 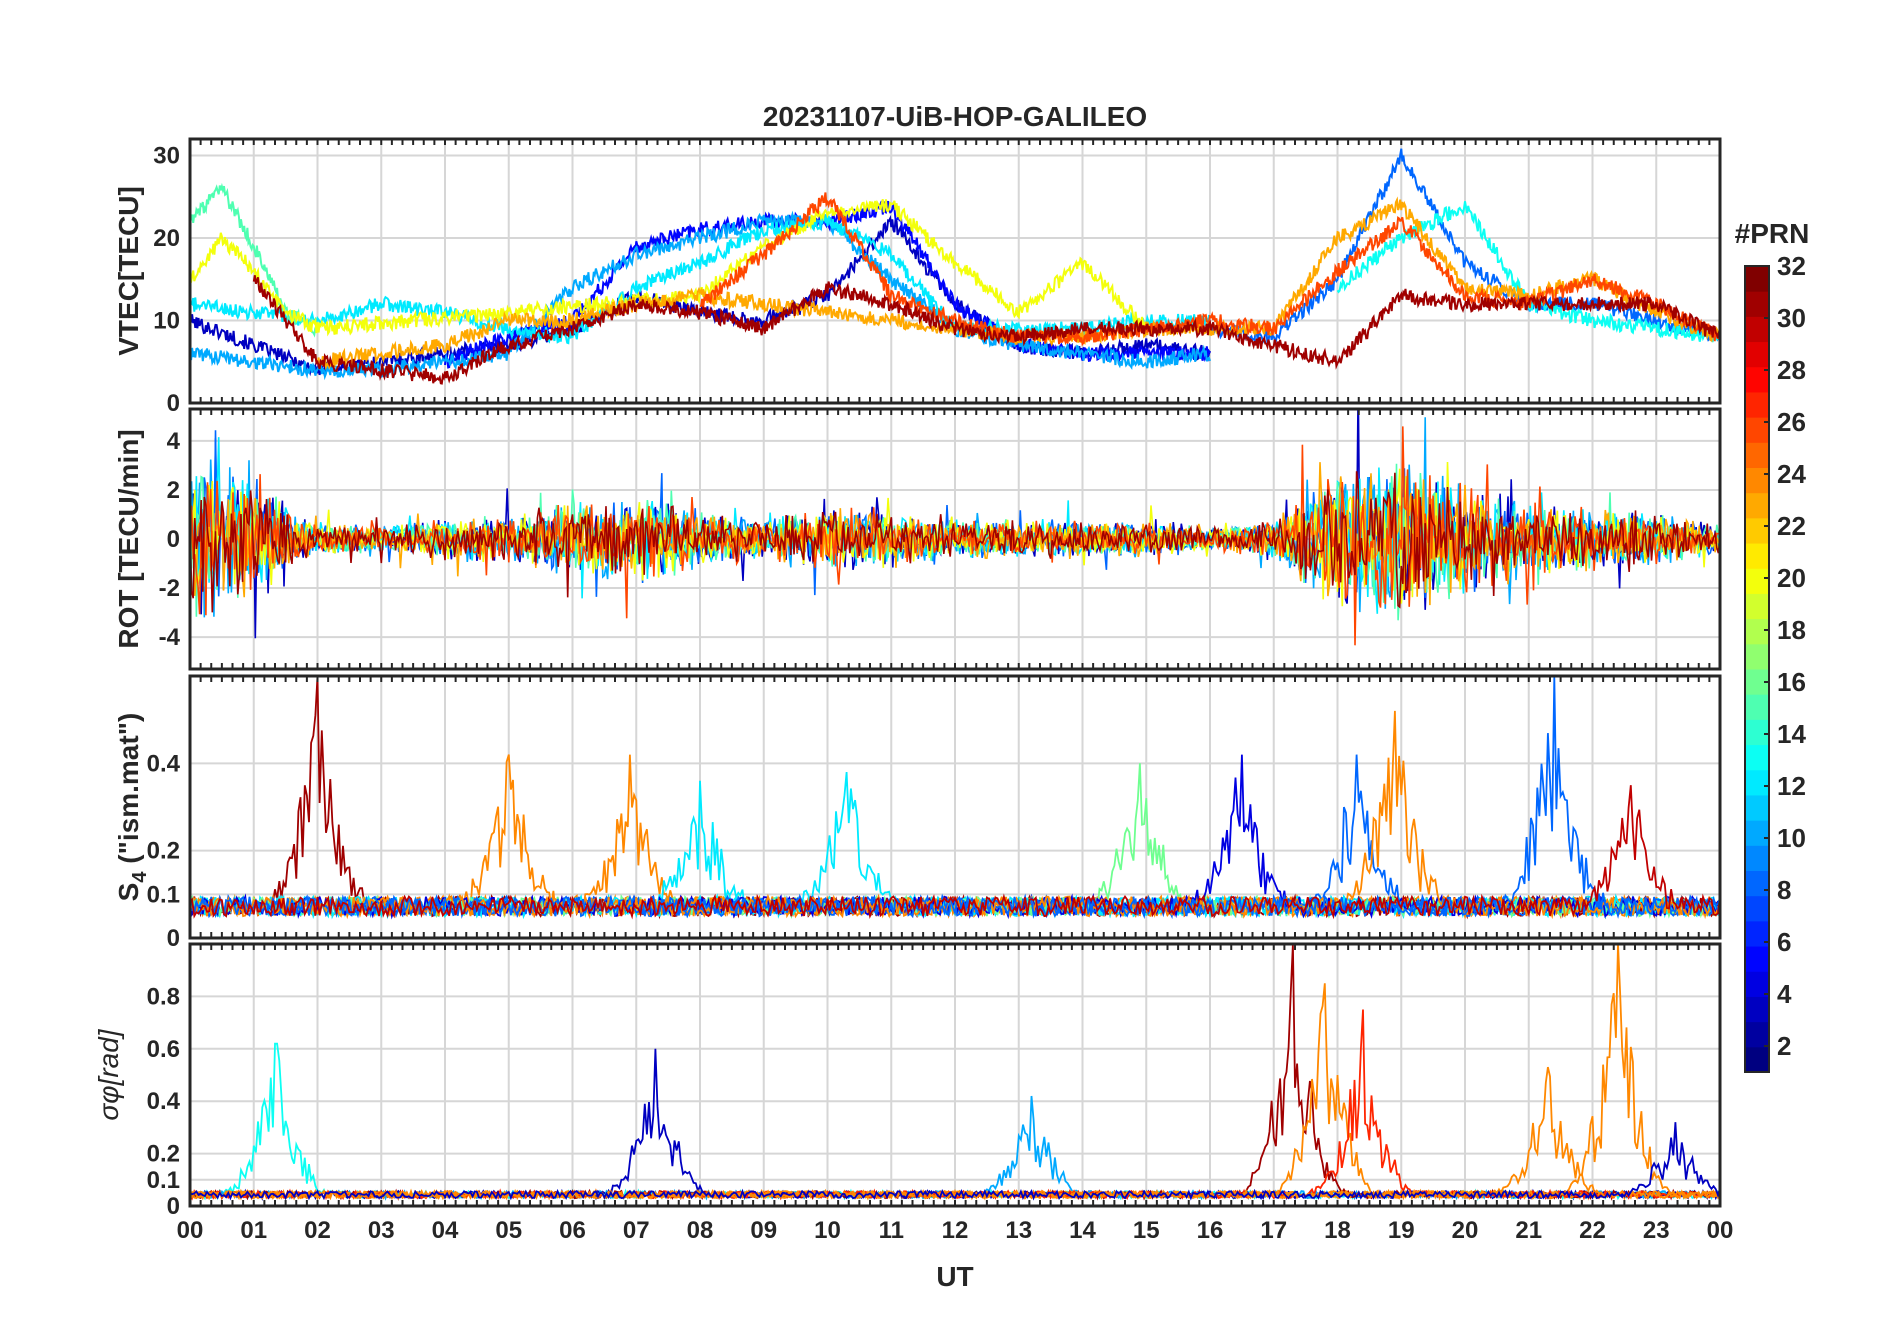 I want to click on colorbar-tick-label: 20, so click(x=1791, y=578).